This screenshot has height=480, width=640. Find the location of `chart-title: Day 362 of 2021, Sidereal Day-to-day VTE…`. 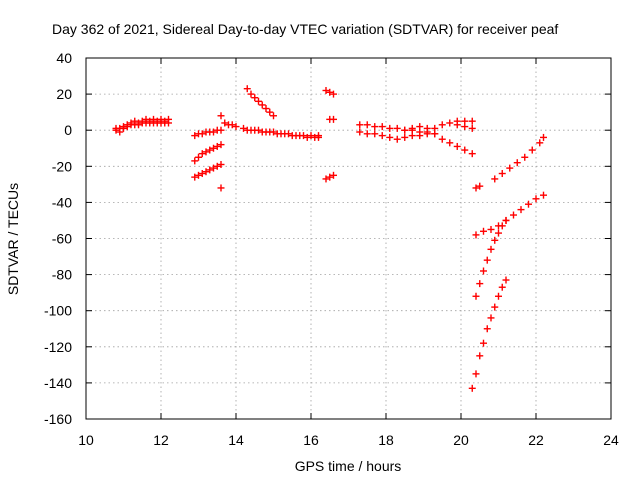

chart-title: Day 362 of 2021, Sidereal Day-to-day VTE… is located at coordinates (305, 29).